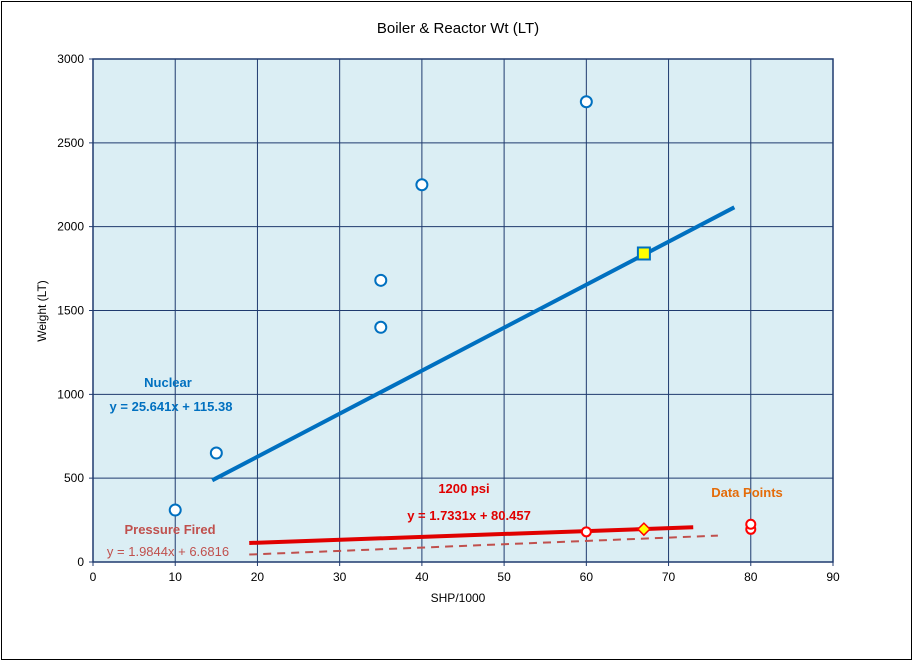 This screenshot has width=913, height=661. I want to click on design-point-square, so click(643, 253).